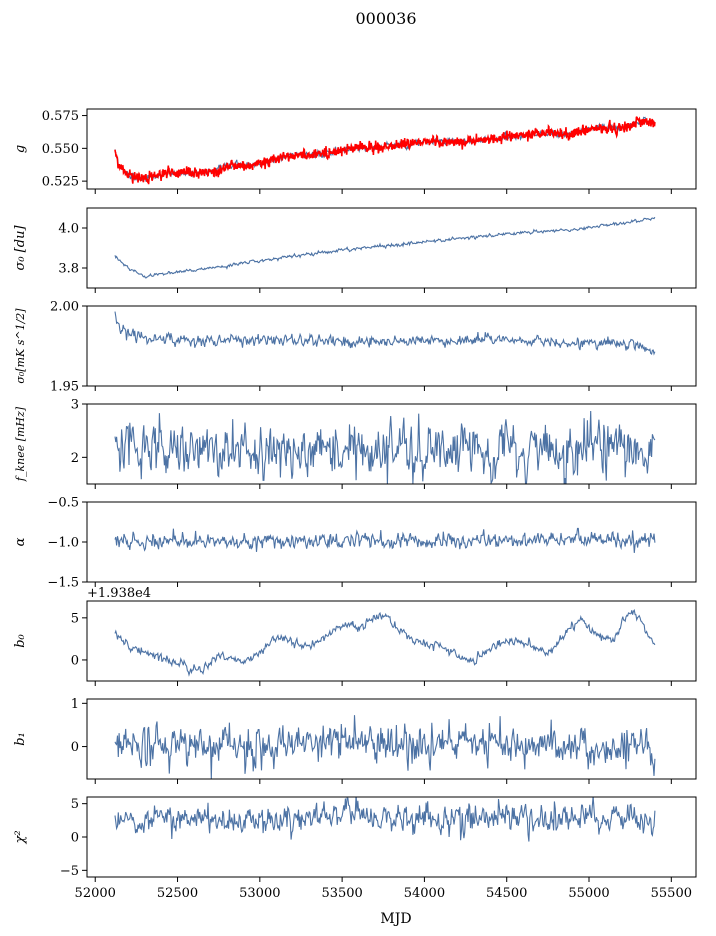 The height and width of the screenshot is (936, 716). I want to click on panel-1: 0.525 0.550 0.575 g, so click(355, 151).